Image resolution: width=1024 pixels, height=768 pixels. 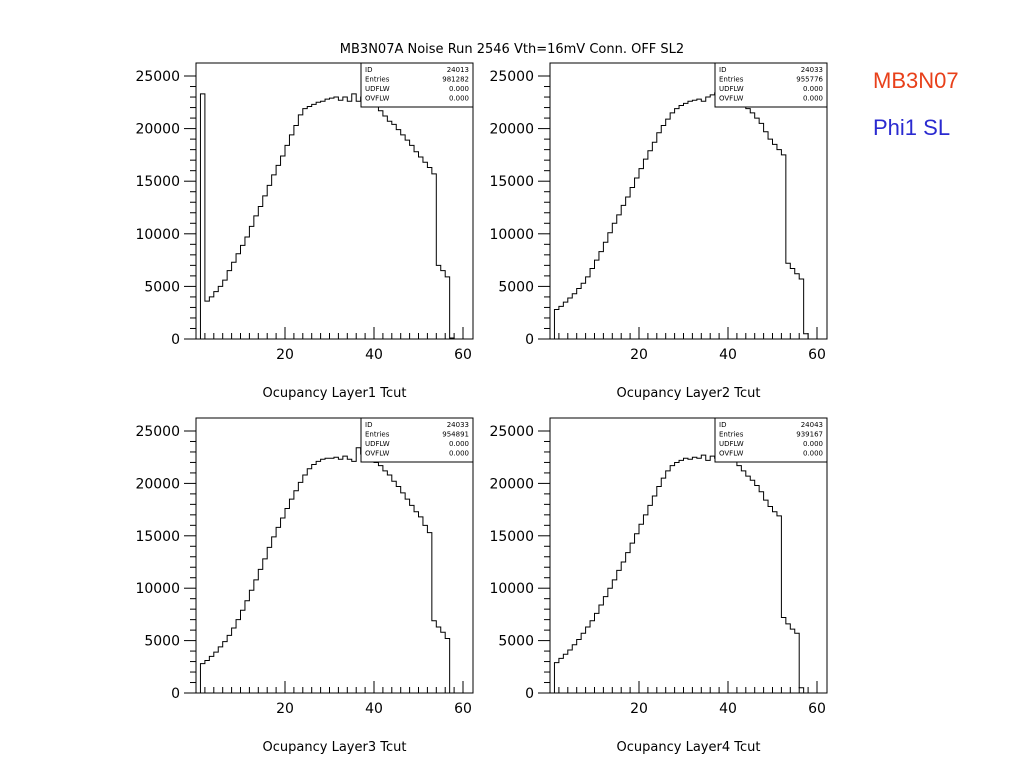 I want to click on panel-title: Ocupancy Layer4 Tcut, so click(x=689, y=747).